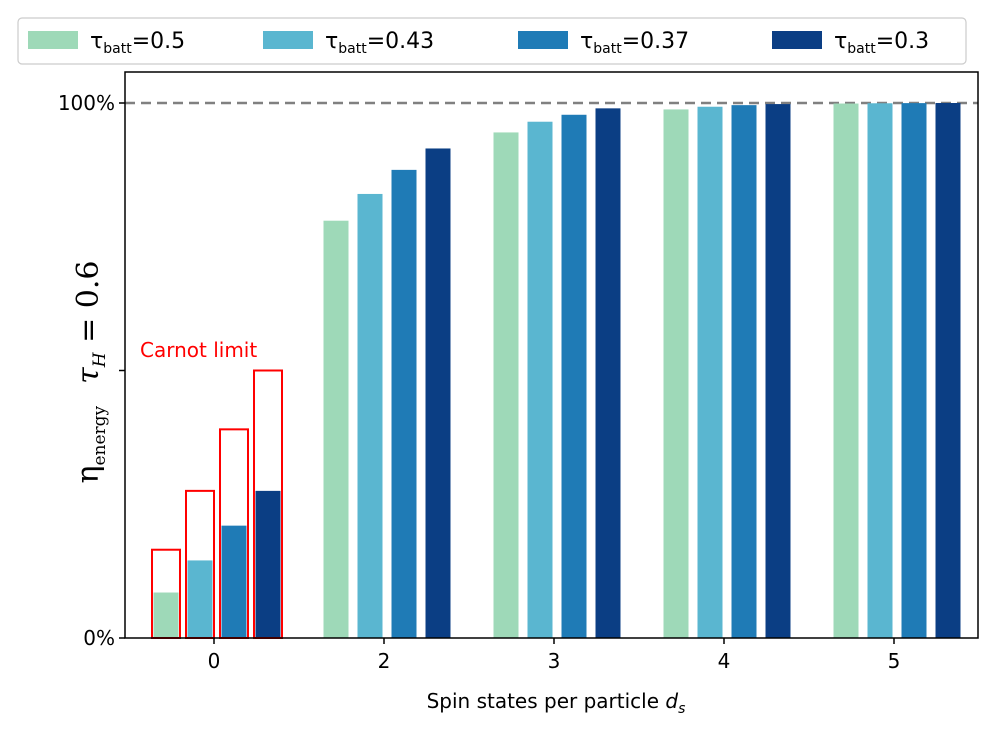 The height and width of the screenshot is (738, 998). What do you see at coordinates (137, 43) in the screenshot?
I see `legend-label-1: τbatt=0.5` at bounding box center [137, 43].